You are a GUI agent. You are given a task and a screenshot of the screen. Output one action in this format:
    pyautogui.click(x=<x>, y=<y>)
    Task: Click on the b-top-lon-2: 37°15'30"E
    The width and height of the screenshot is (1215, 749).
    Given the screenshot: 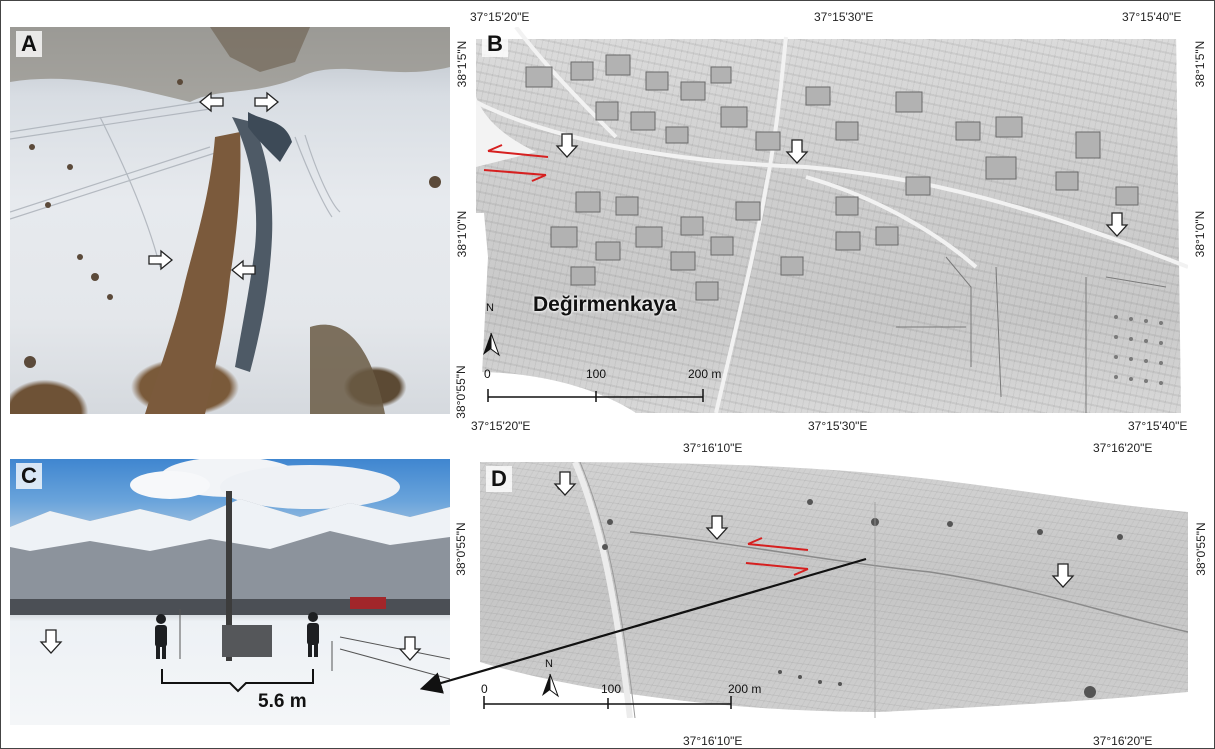 What is the action you would take?
    pyautogui.click(x=844, y=17)
    